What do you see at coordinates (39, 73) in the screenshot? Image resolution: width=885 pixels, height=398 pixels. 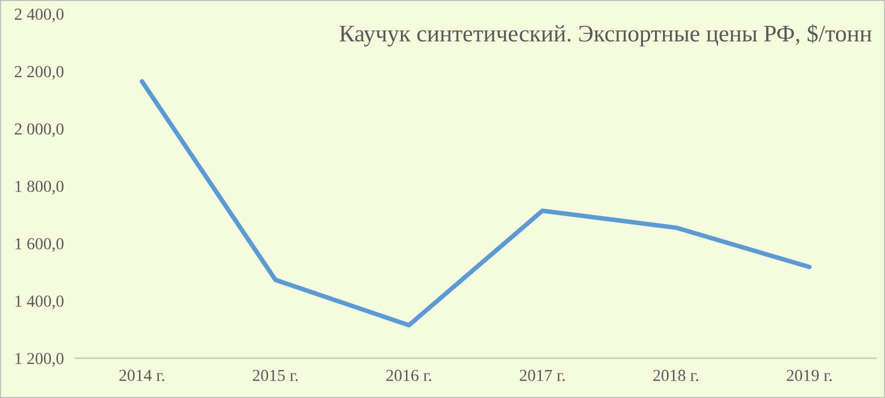 I see `y-tick-label: 2 200,0` at bounding box center [39, 73].